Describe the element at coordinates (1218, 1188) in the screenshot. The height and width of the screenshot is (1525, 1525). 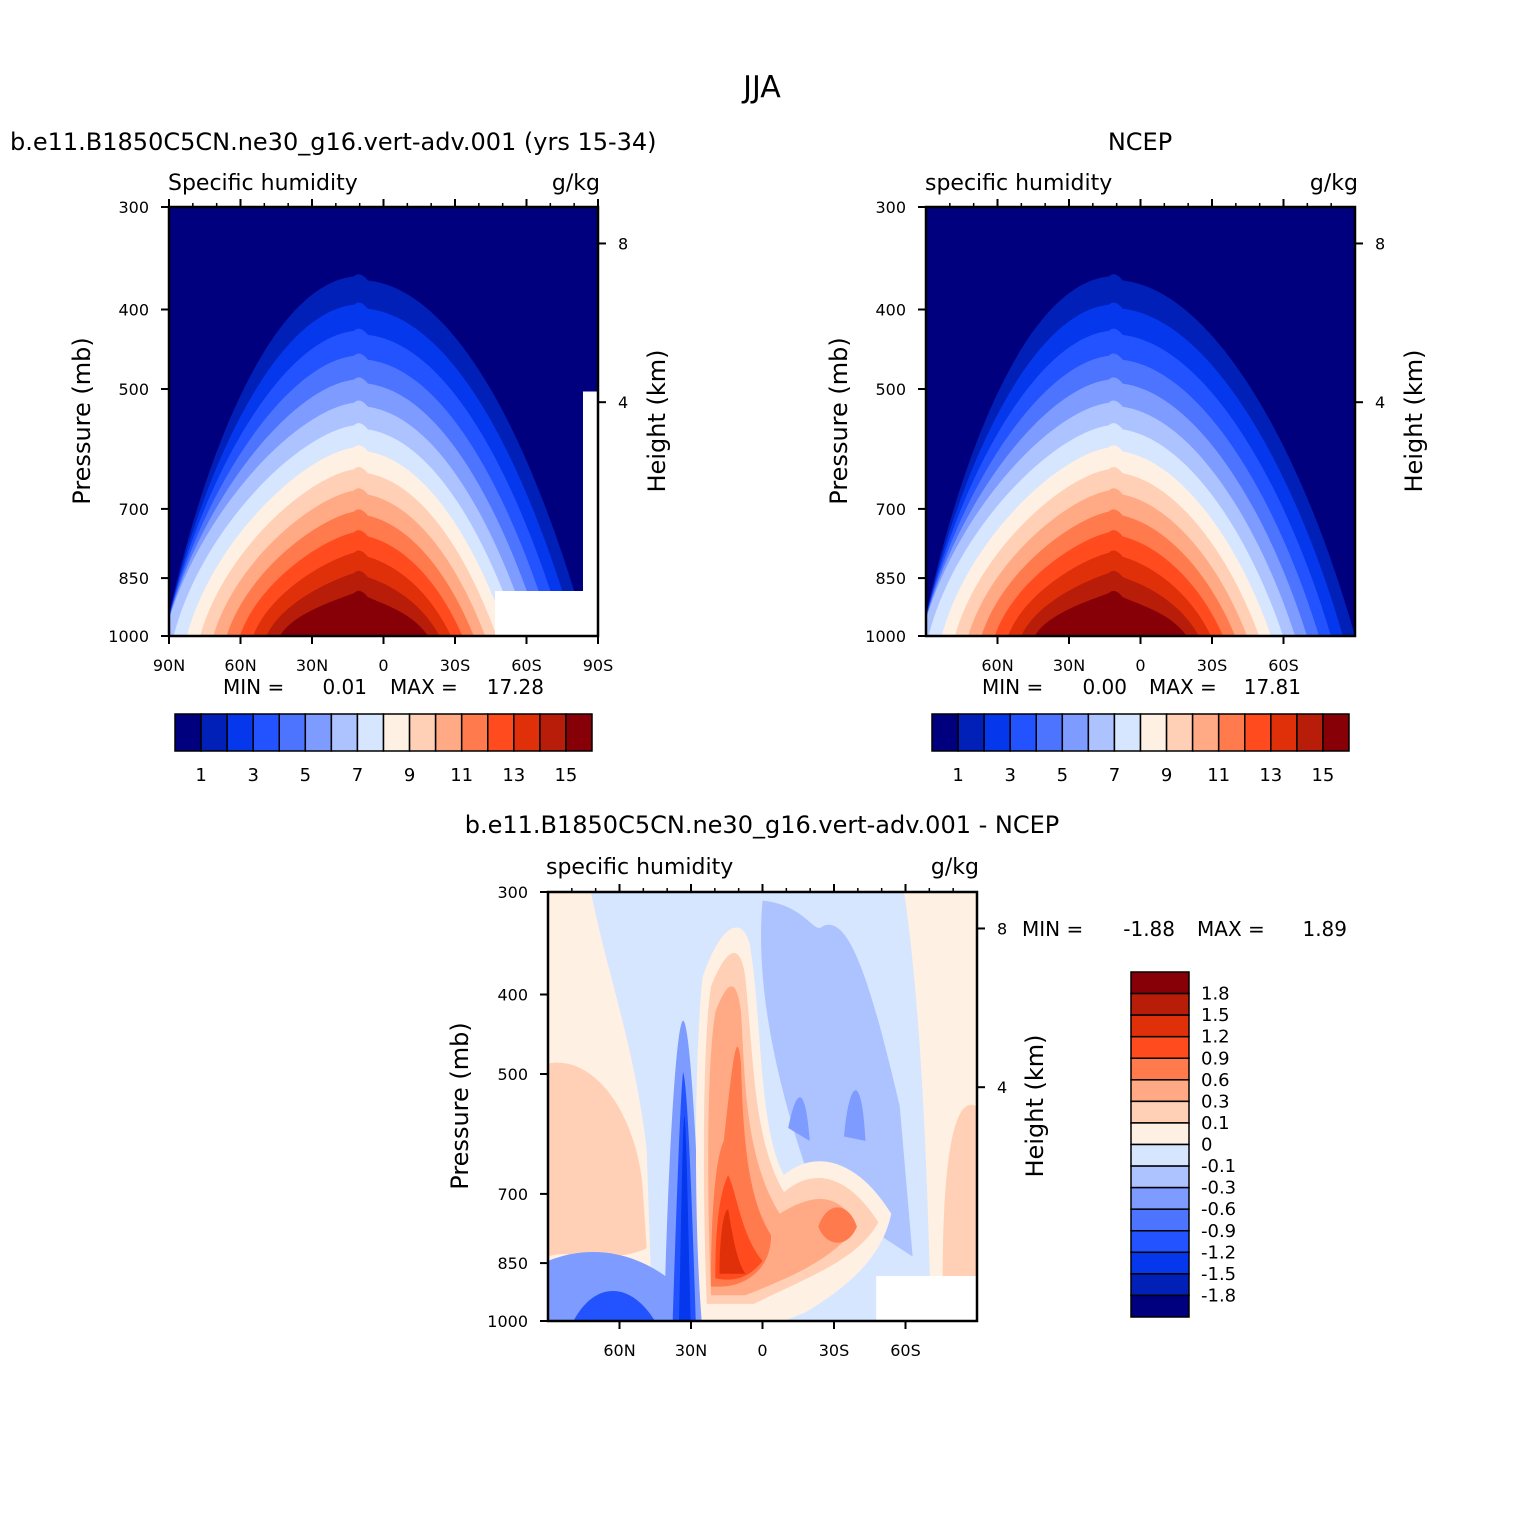
I see `colorbar-label: -0.3` at that location.